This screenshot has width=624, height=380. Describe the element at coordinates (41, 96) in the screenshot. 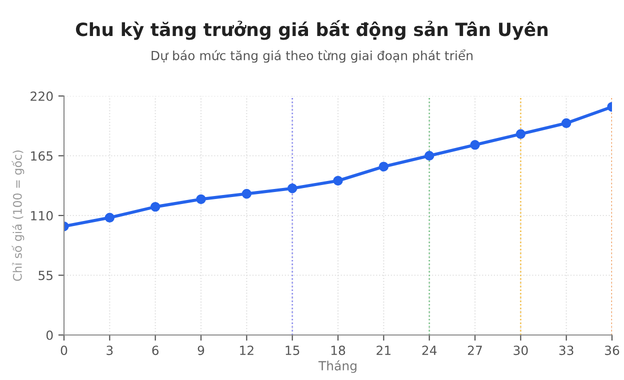

I see `y-tick-label: 220` at that location.